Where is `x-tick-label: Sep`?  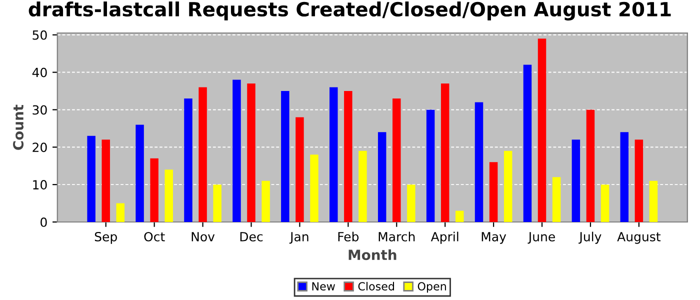
x-tick-label: Sep is located at coordinates (105, 238).